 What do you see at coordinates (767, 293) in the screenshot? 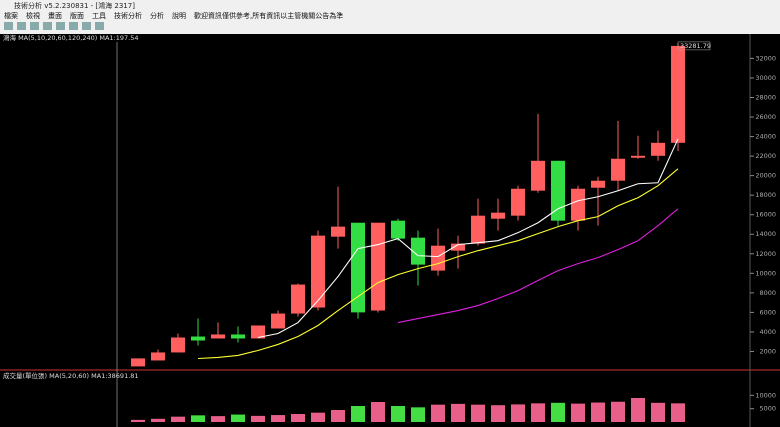
I see `y-tick-label: 8000` at bounding box center [767, 293].